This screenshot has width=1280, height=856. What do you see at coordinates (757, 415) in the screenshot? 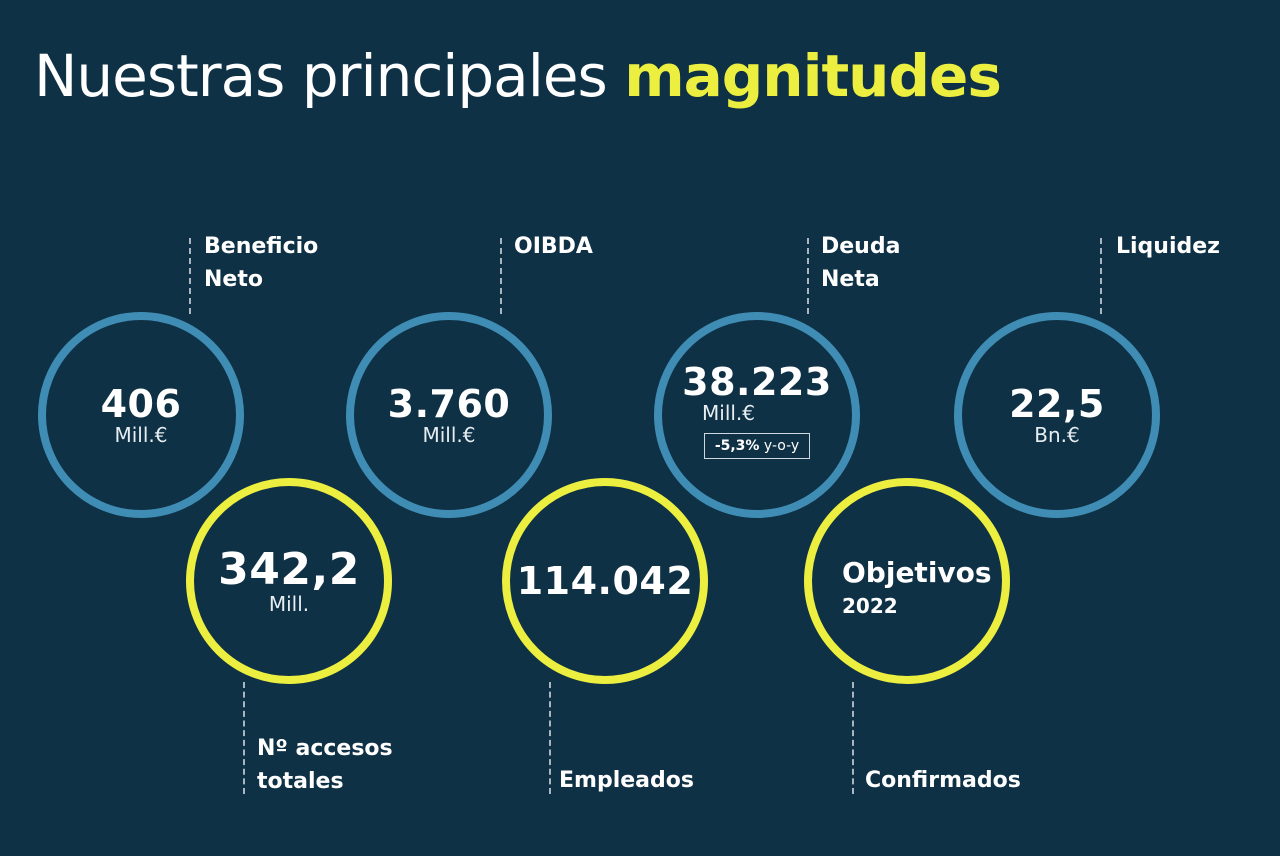
I see `deuda-circle: 38.223 Mill.€ -5,3% y-o-y` at bounding box center [757, 415].